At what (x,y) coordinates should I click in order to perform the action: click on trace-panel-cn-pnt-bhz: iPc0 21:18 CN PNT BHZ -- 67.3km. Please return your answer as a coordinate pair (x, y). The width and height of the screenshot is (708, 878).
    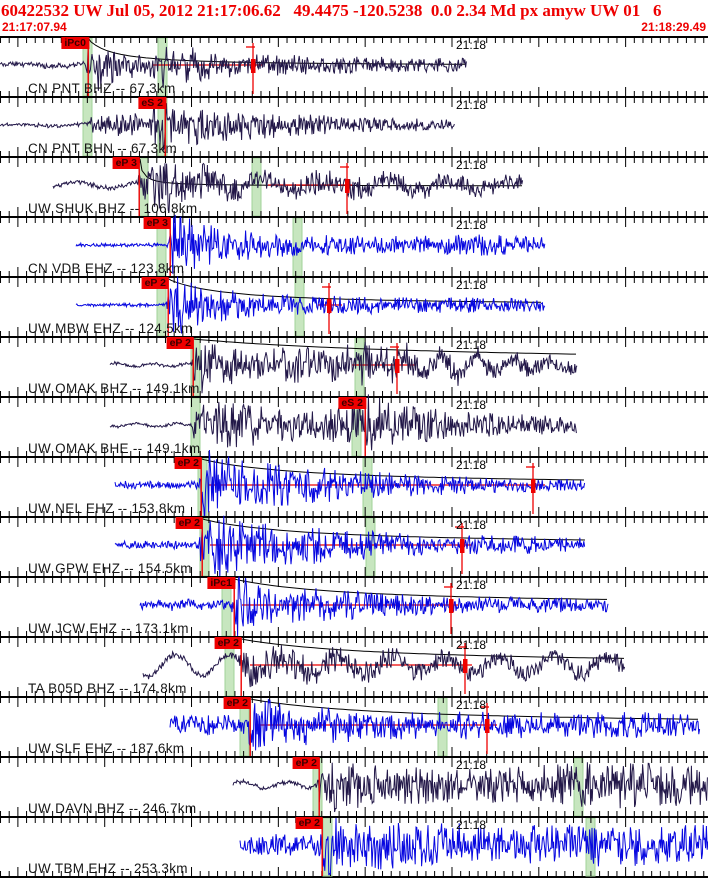
    Looking at the image, I should click on (354, 66).